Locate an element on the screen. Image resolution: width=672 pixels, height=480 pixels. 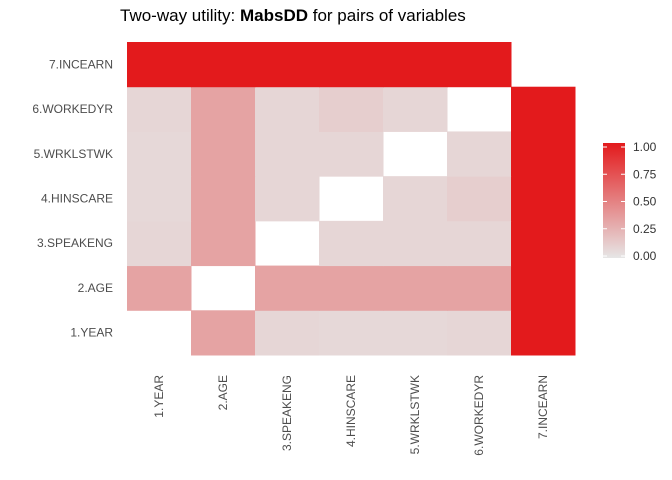
legend-tick-label: 0.50 is located at coordinates (645, 202).